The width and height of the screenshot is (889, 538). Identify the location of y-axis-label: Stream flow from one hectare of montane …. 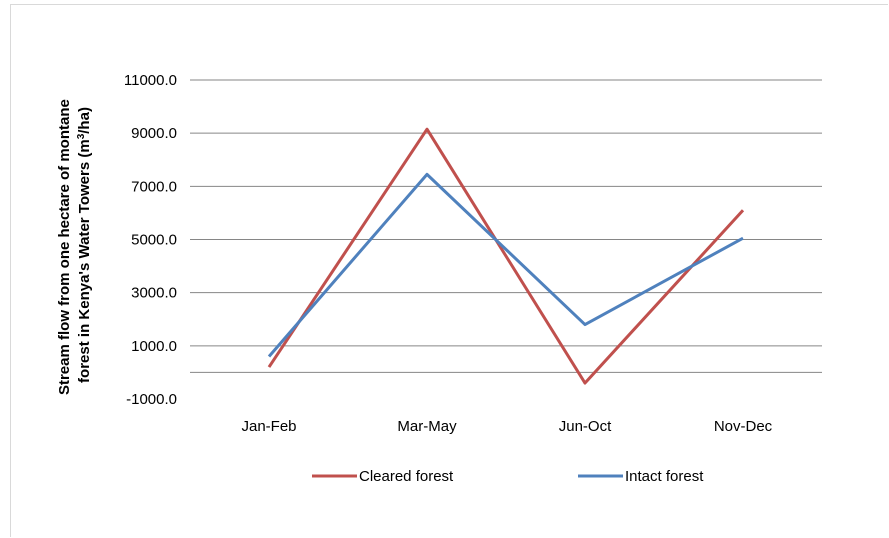
(74, 245).